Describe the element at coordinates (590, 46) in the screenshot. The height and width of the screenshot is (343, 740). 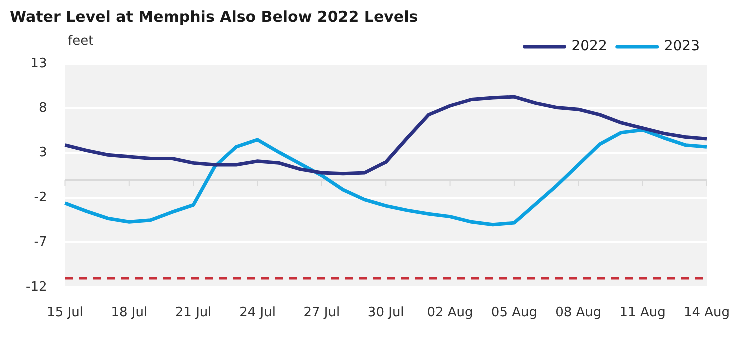
I see `legend-label: 2022` at that location.